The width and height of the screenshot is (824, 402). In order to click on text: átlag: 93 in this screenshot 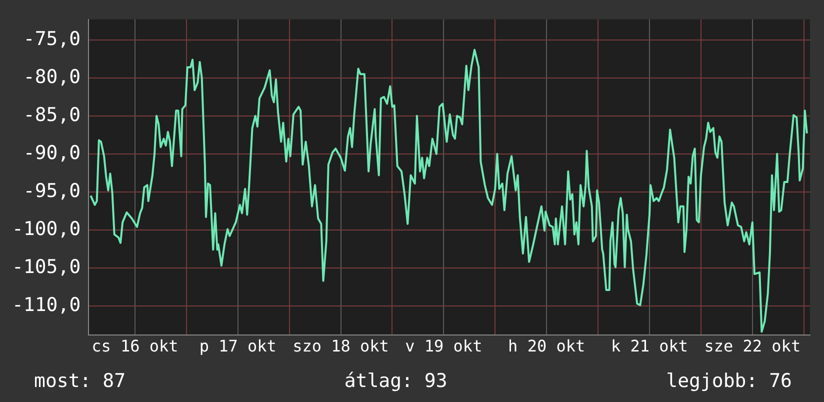, I will do `click(396, 381)`.